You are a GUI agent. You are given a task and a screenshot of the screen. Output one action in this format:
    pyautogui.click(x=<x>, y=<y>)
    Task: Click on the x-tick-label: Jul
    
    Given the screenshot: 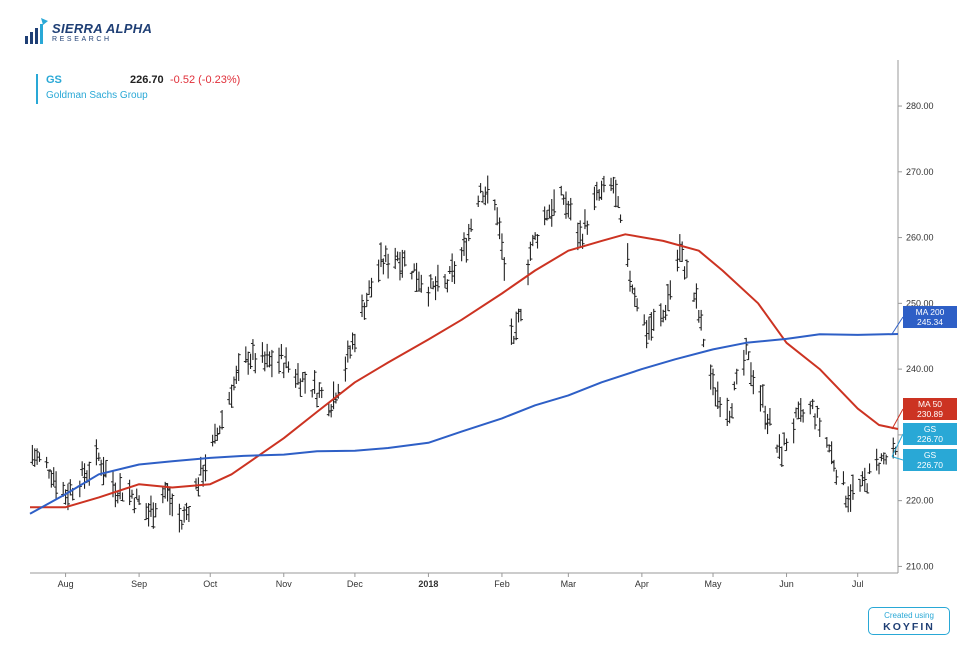 What is the action you would take?
    pyautogui.click(x=858, y=584)
    